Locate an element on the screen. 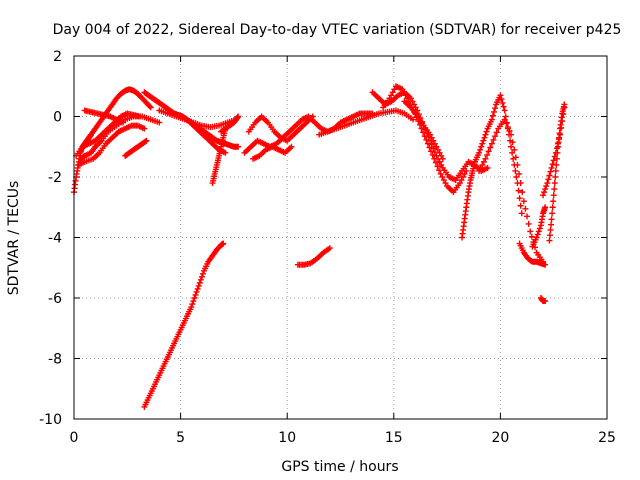 The height and width of the screenshot is (480, 640). y-tick-label: 0 is located at coordinates (57, 118).